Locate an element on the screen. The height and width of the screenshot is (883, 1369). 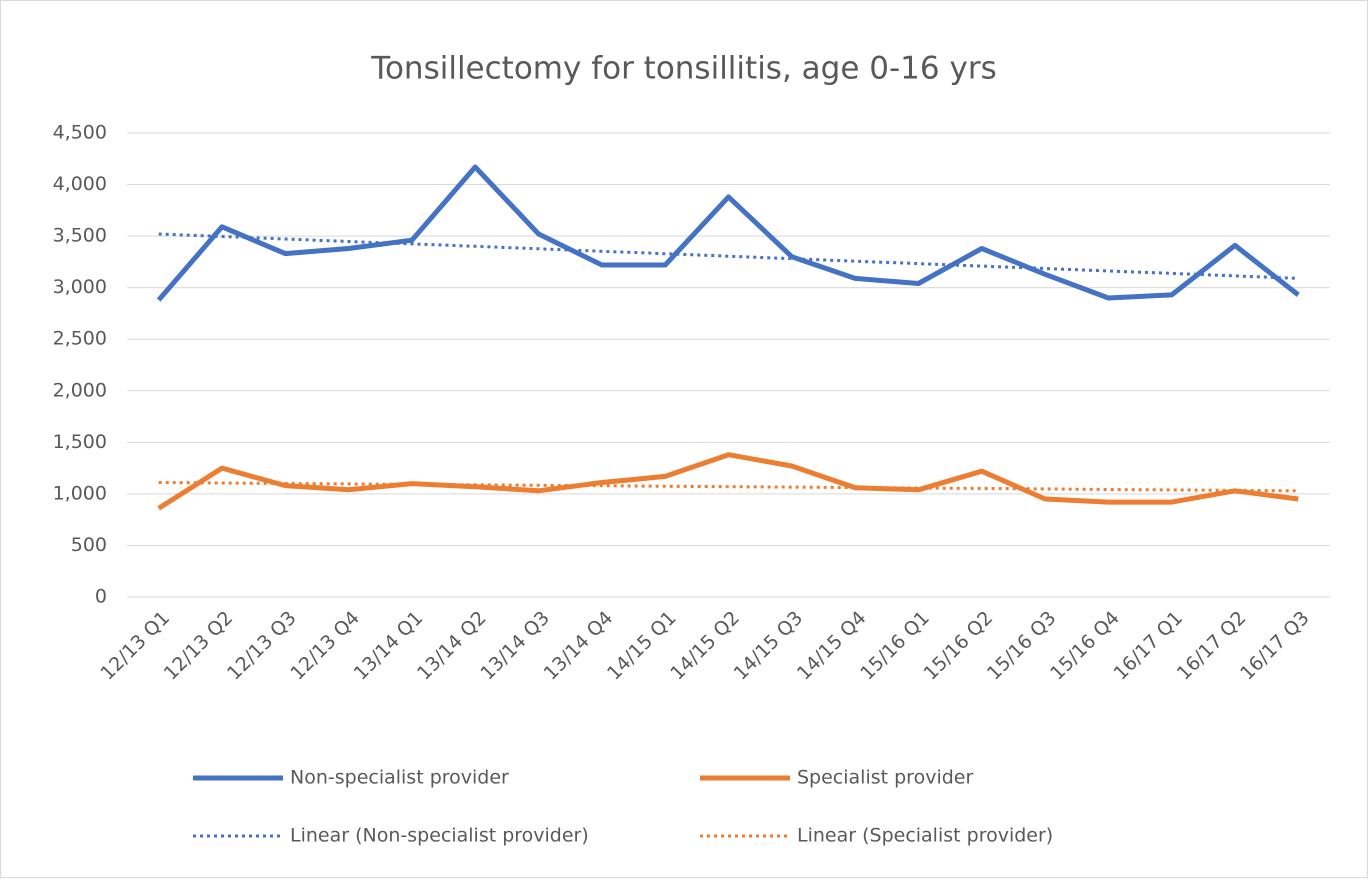
y-tick-label: 3,000 is located at coordinates (80, 287).